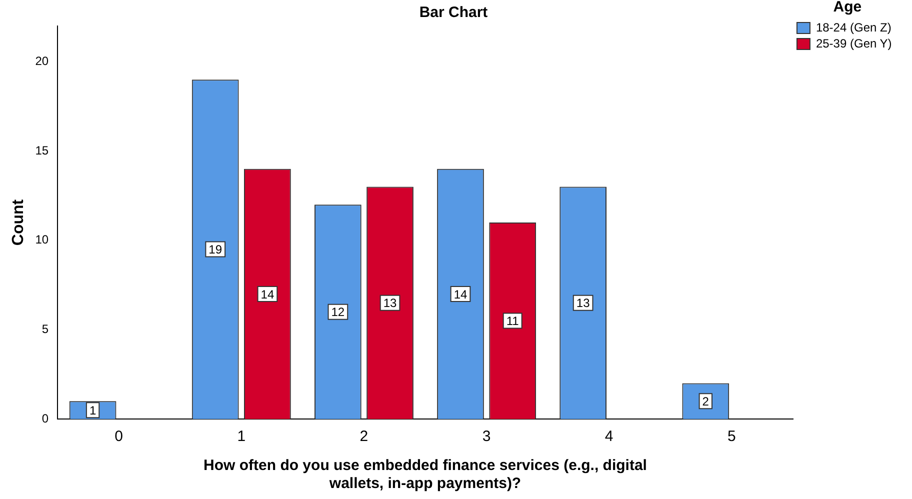 The width and height of the screenshot is (912, 499). I want to click on data-label: 11, so click(513, 321).